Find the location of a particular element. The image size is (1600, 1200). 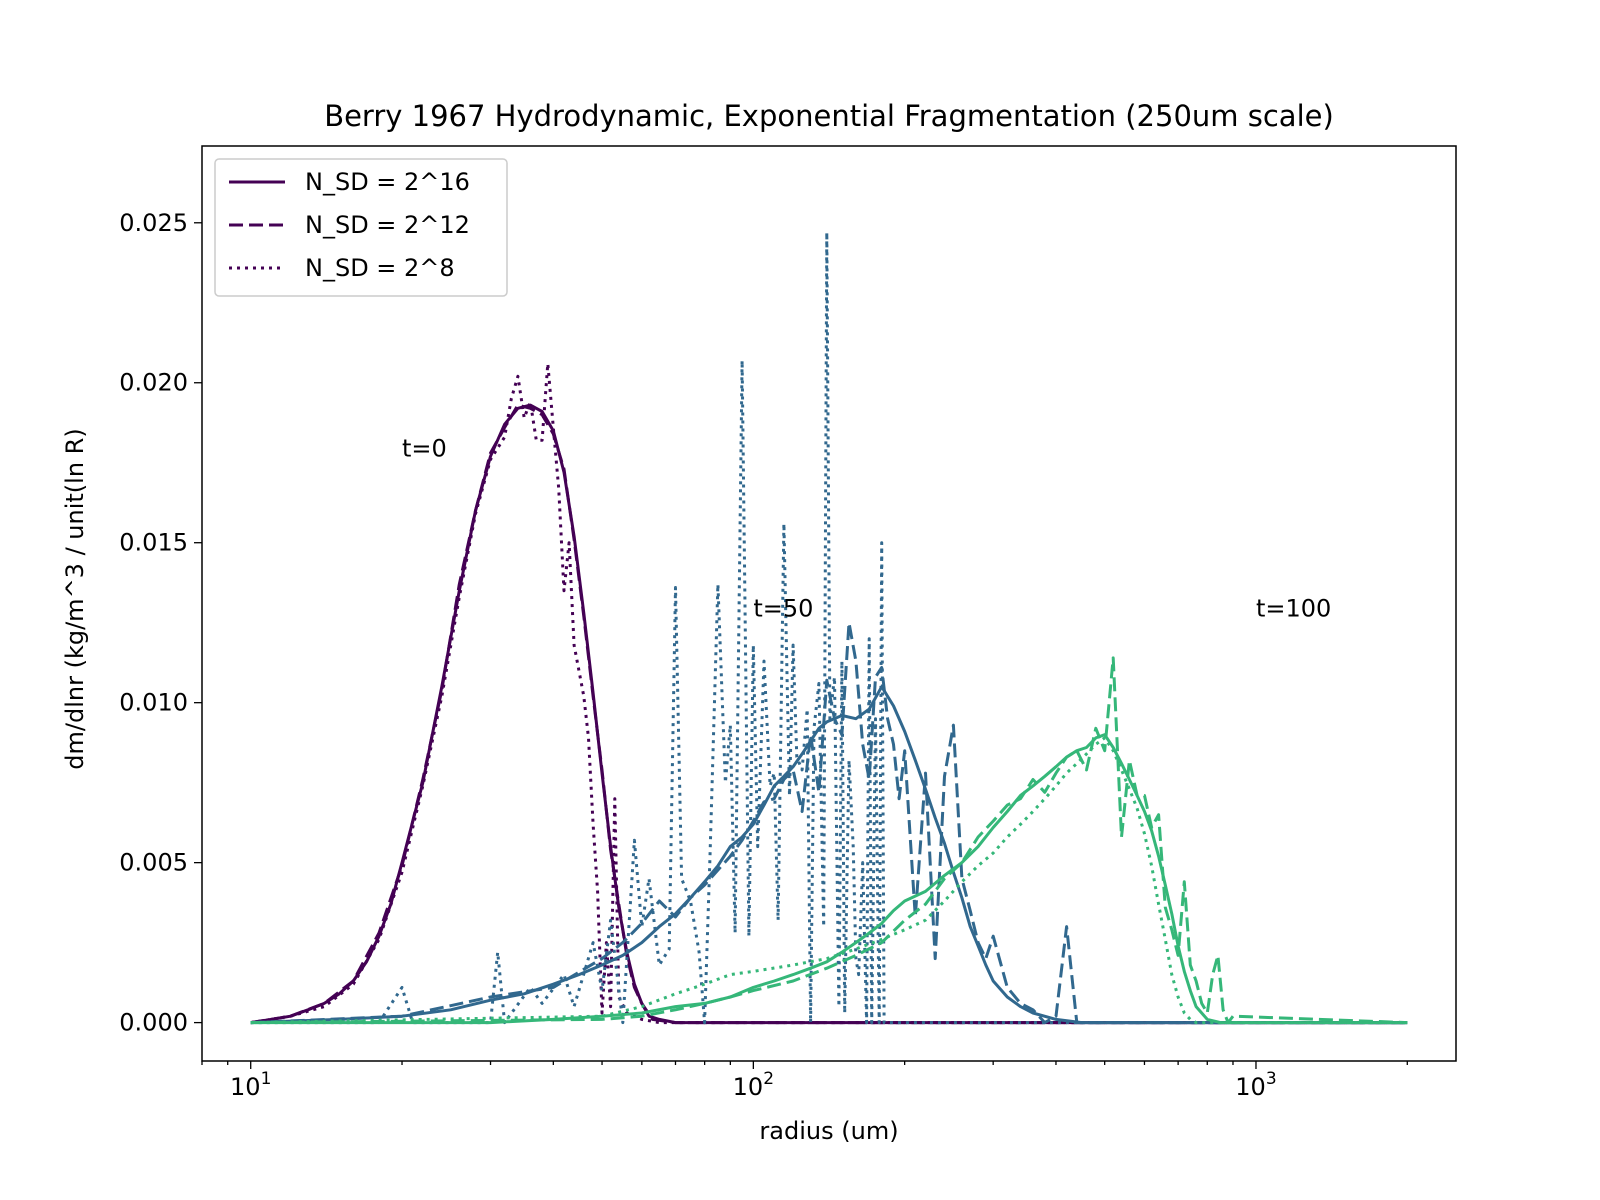

y-tick-label: 0.000 is located at coordinates (153, 1023).